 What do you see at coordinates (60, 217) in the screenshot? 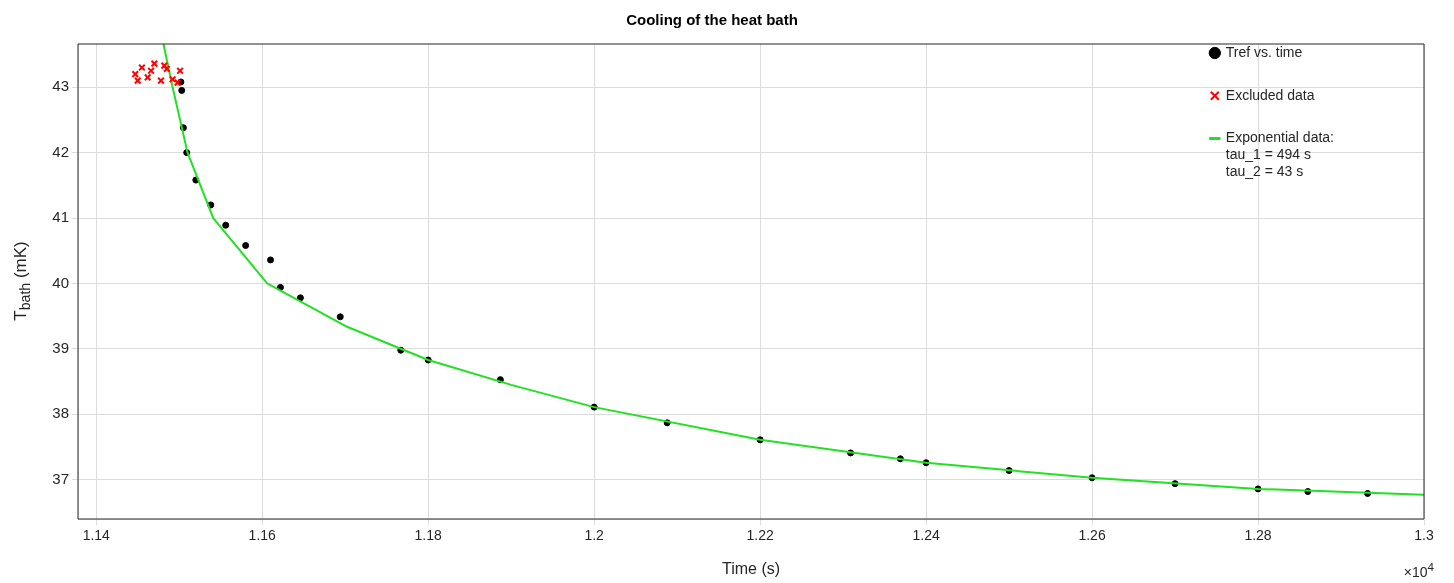
I see `y-tick-label: 41` at bounding box center [60, 217].